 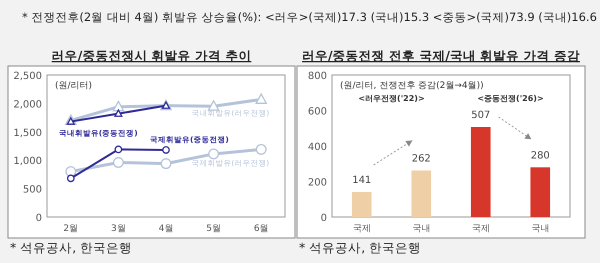 I want to click on x-tick-label: 5월, so click(x=213, y=229).